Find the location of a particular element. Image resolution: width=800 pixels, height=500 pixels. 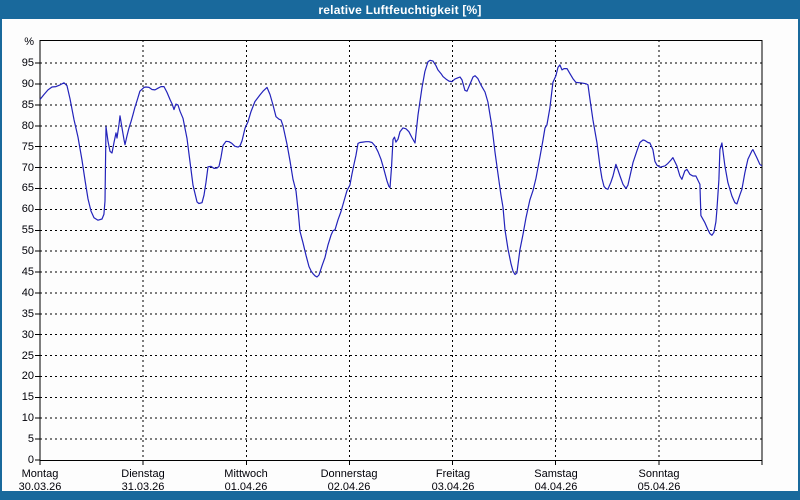

y-axis-unit-label: % is located at coordinates (29, 42).